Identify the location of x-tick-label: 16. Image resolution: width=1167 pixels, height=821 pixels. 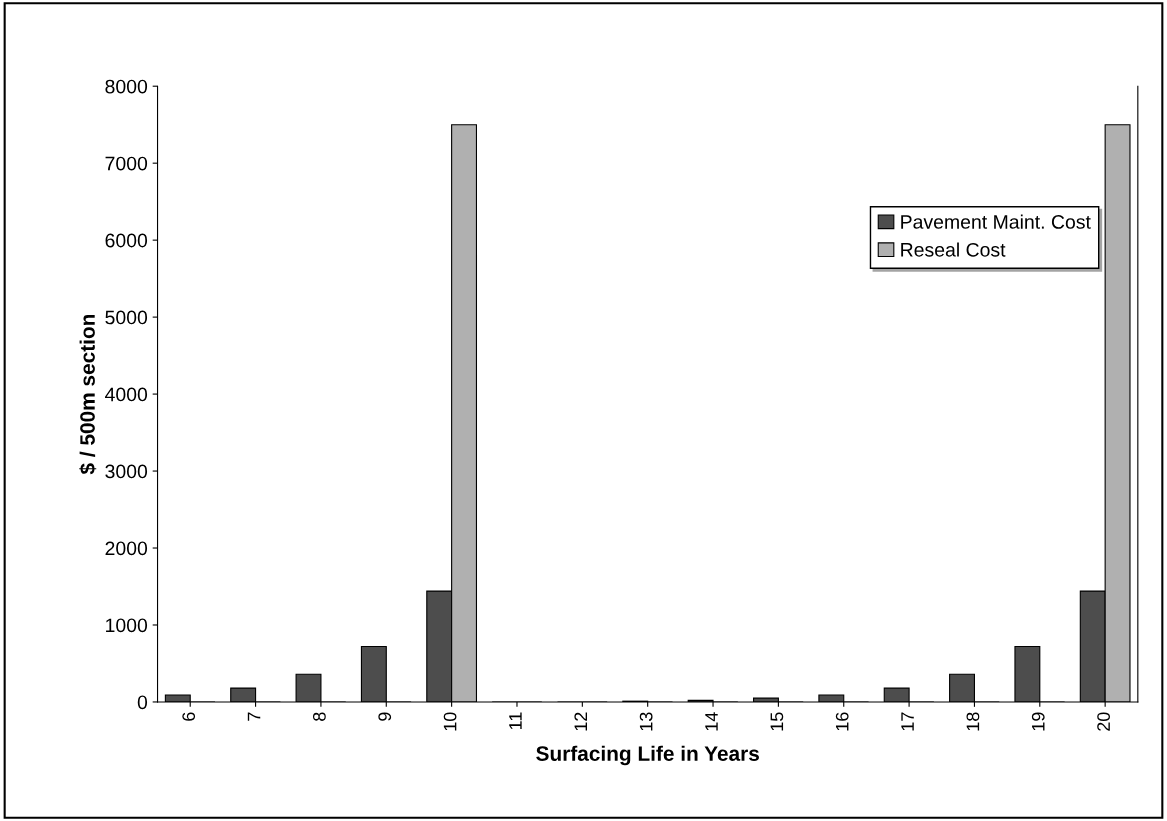
(842, 721).